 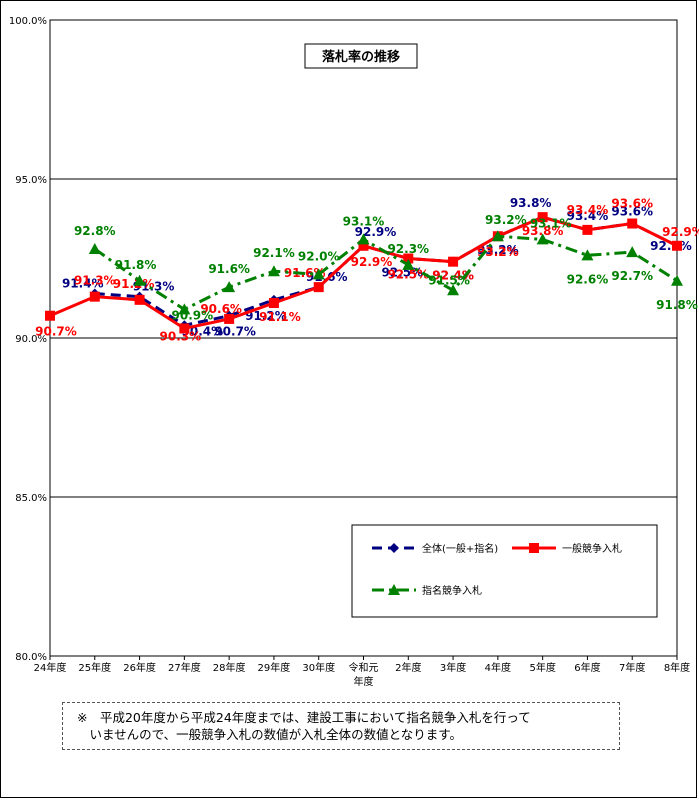 I want to click on x-tick-label: 年度, so click(x=364, y=681).